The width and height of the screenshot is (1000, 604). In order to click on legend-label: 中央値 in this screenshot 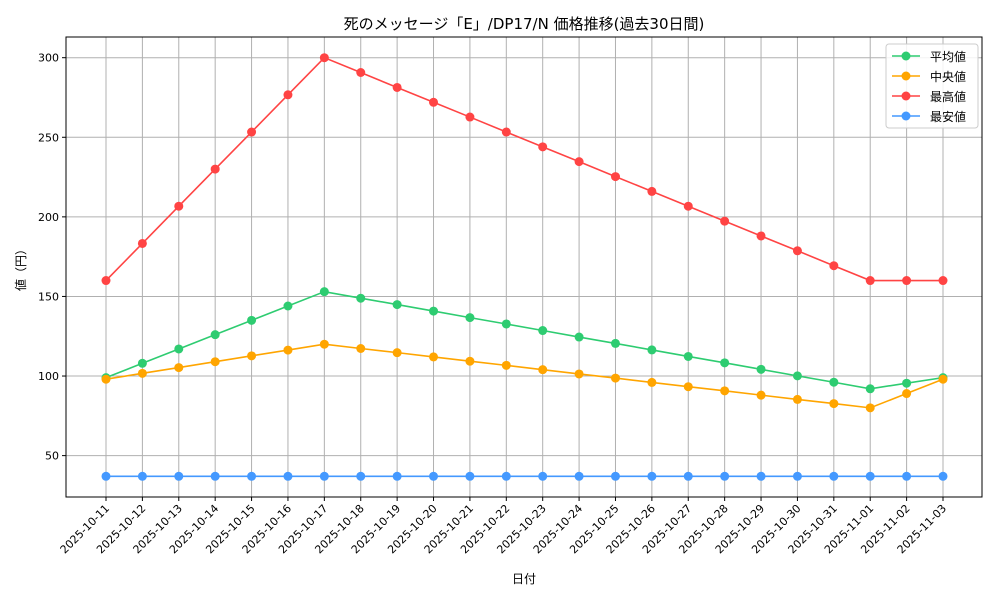, I will do `click(948, 76)`.